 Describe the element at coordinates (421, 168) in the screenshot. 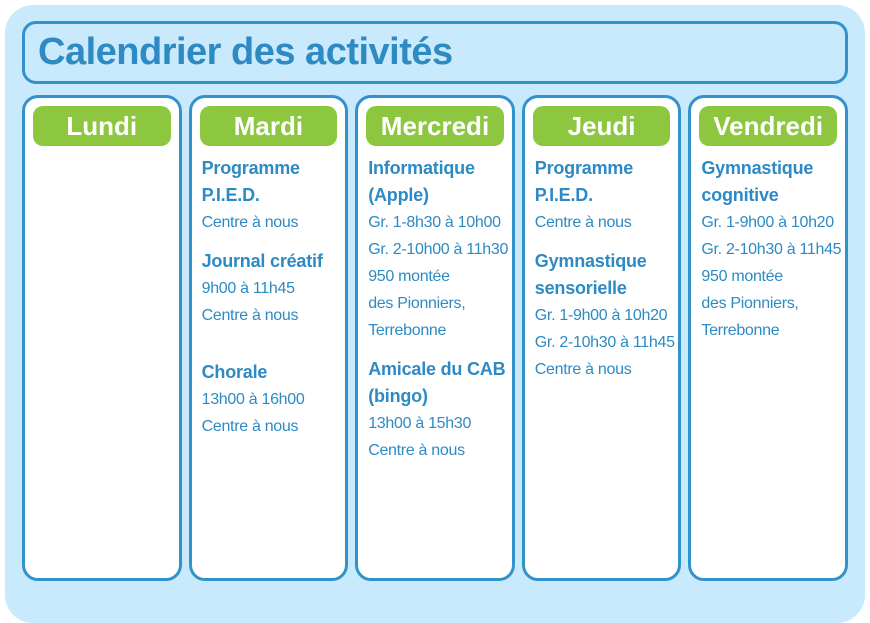

I see `activity-title: Informatique` at that location.